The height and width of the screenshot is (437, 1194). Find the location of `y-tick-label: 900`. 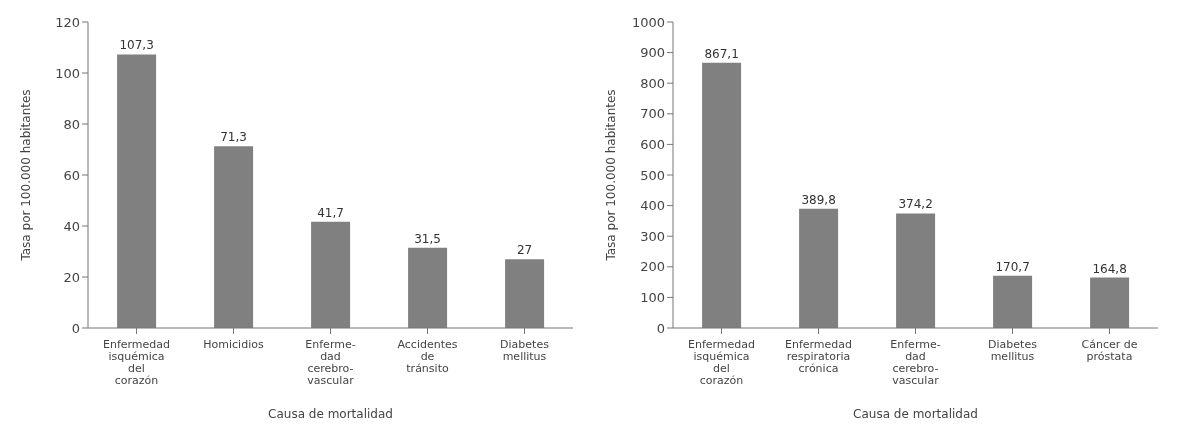

y-tick-label: 900 is located at coordinates (652, 53).